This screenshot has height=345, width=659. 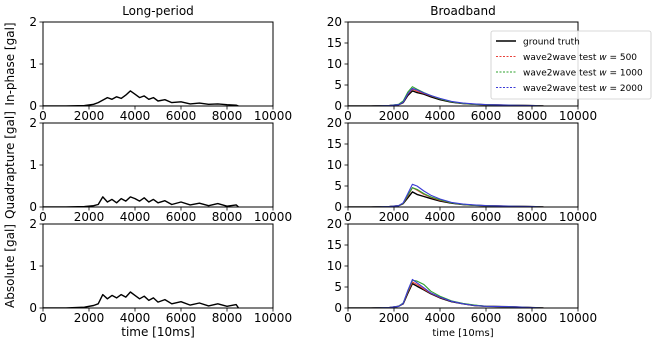 I want to click on legend-box, so click(x=571, y=65).